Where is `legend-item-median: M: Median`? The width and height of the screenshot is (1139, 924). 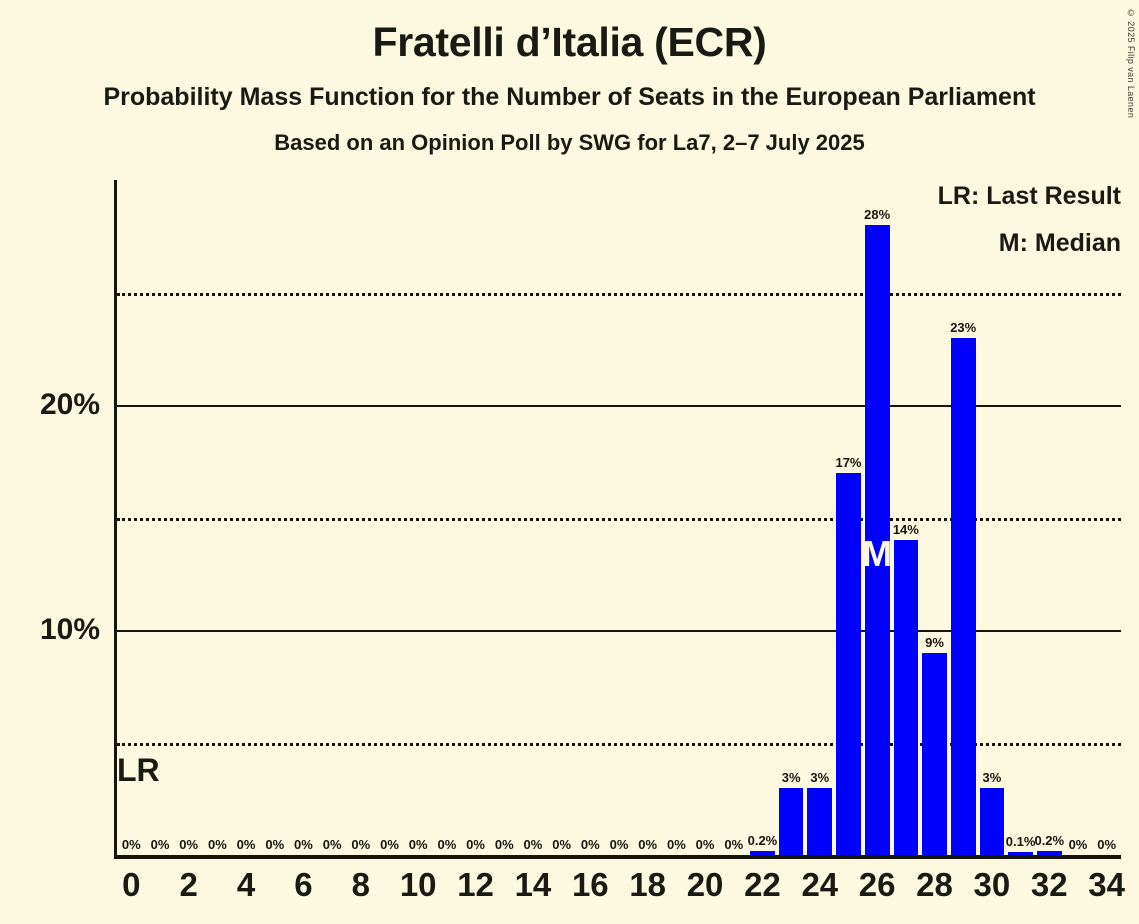
legend-item-median: M: Median is located at coordinates (1059, 243).